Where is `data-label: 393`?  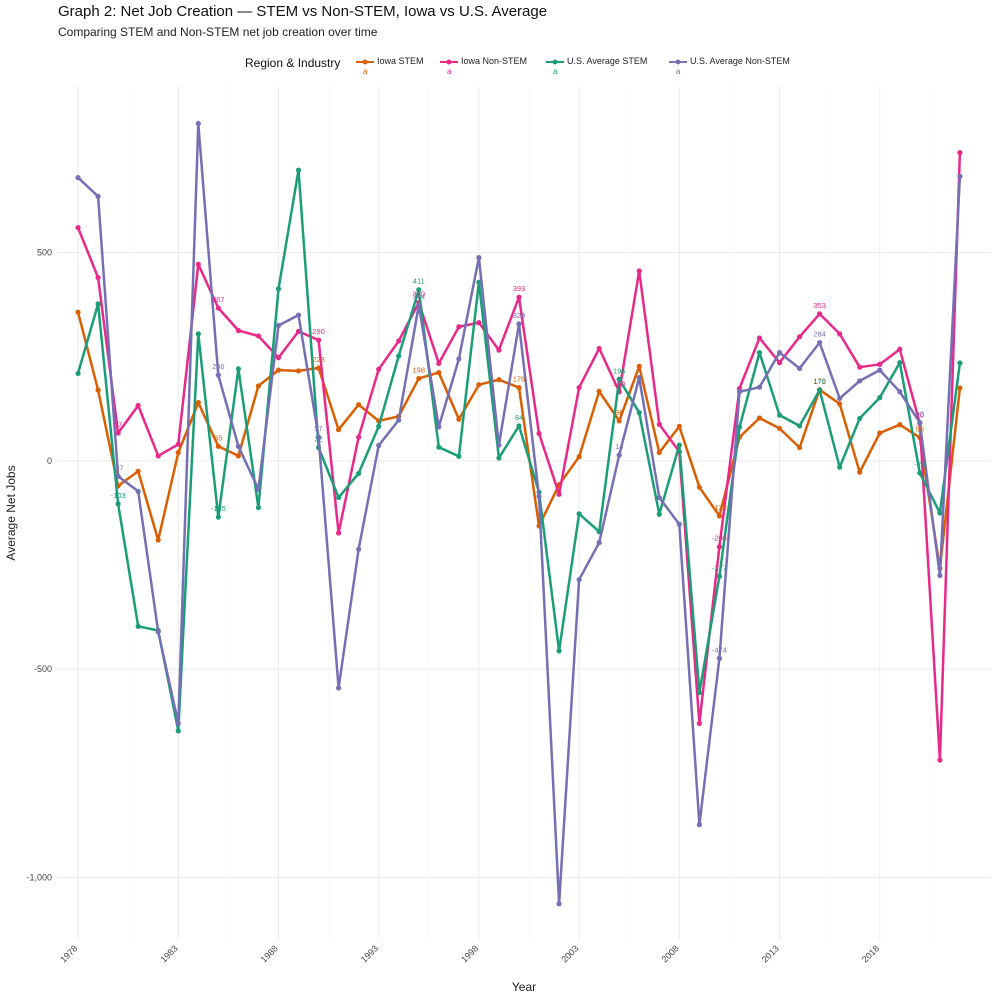
data-label: 393 is located at coordinates (519, 288).